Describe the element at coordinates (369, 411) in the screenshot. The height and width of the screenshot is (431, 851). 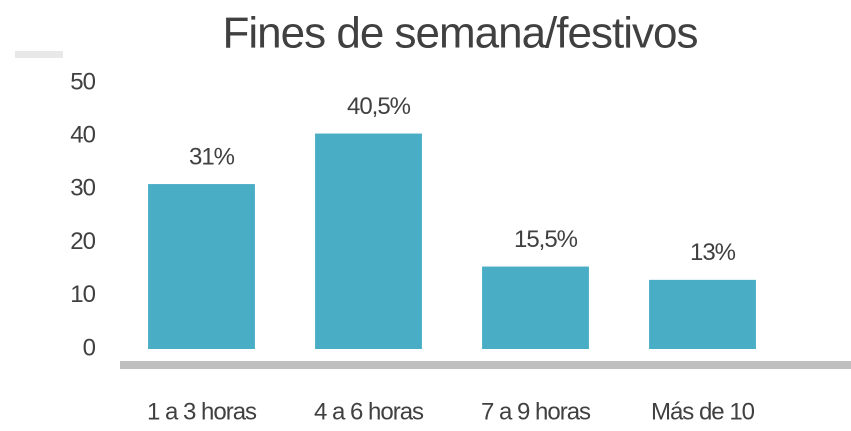
I see `x-tick-label: 4 a 6 horas` at that location.